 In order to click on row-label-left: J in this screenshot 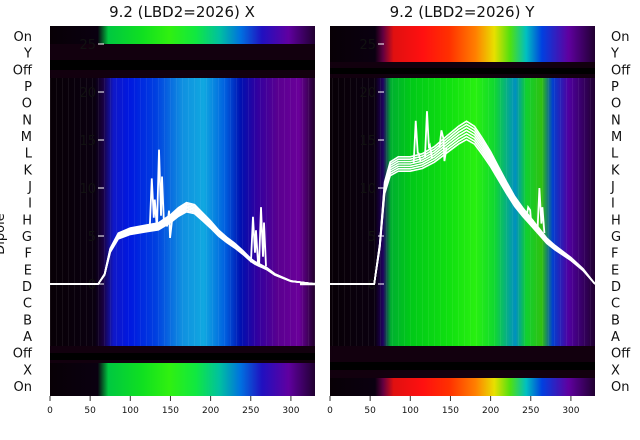, I will do `click(29, 187)`.